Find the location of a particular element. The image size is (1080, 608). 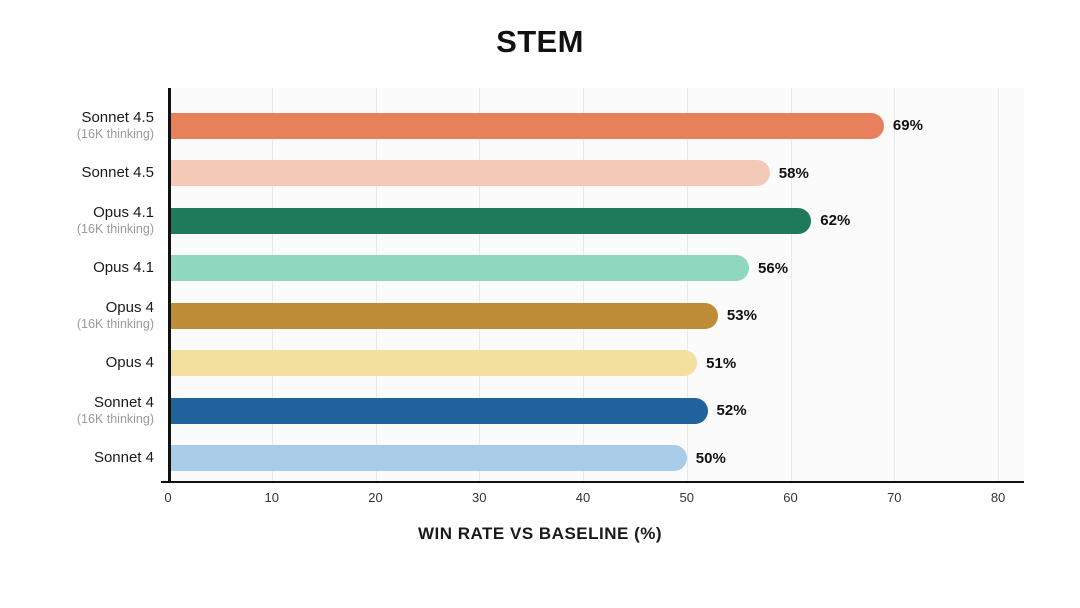

bar-row: 69% is located at coordinates (596, 126).